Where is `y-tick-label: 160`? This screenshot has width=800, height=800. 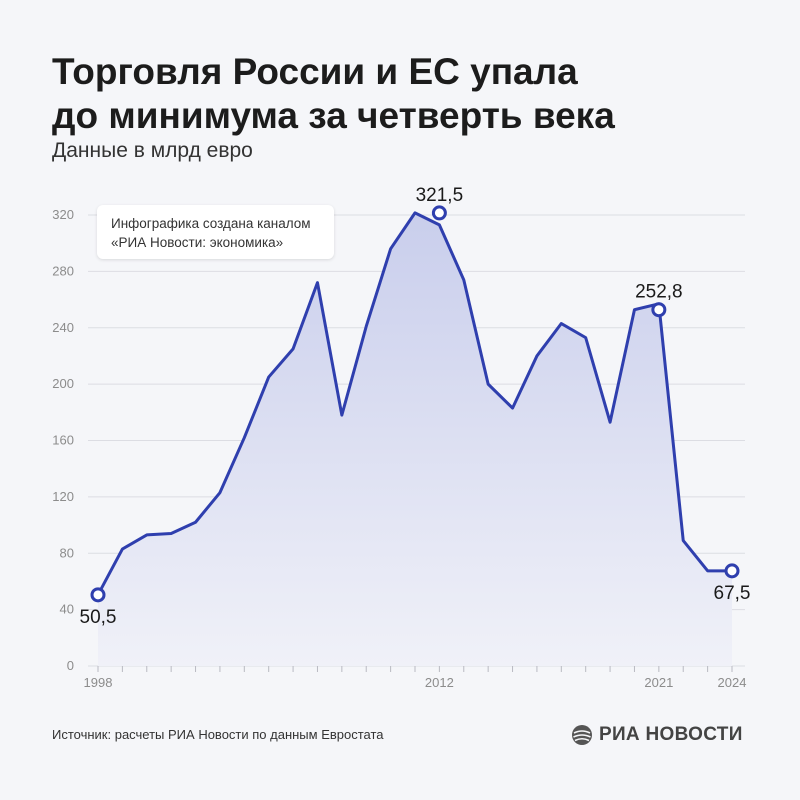
y-tick-label: 160 is located at coordinates (63, 440).